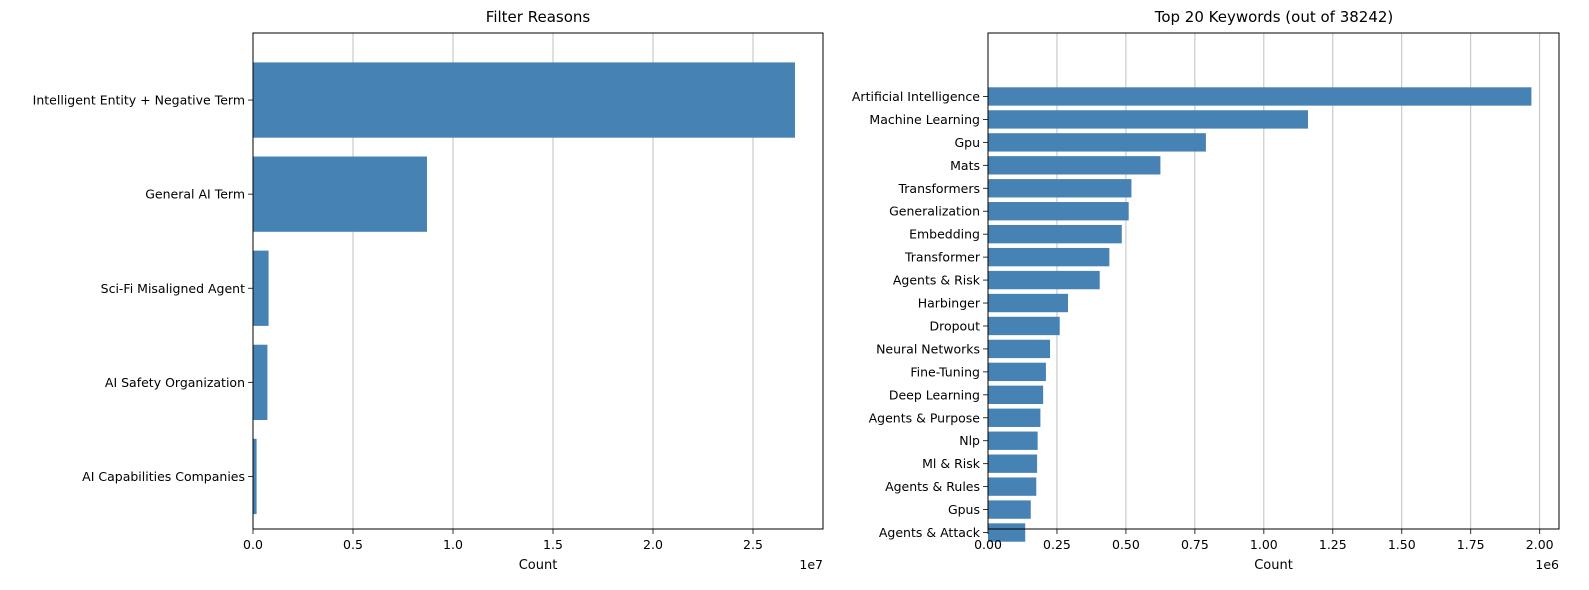 Image resolution: width=1589 pixels, height=590 pixels. I want to click on x-tick-label: 1.5, so click(553, 544).